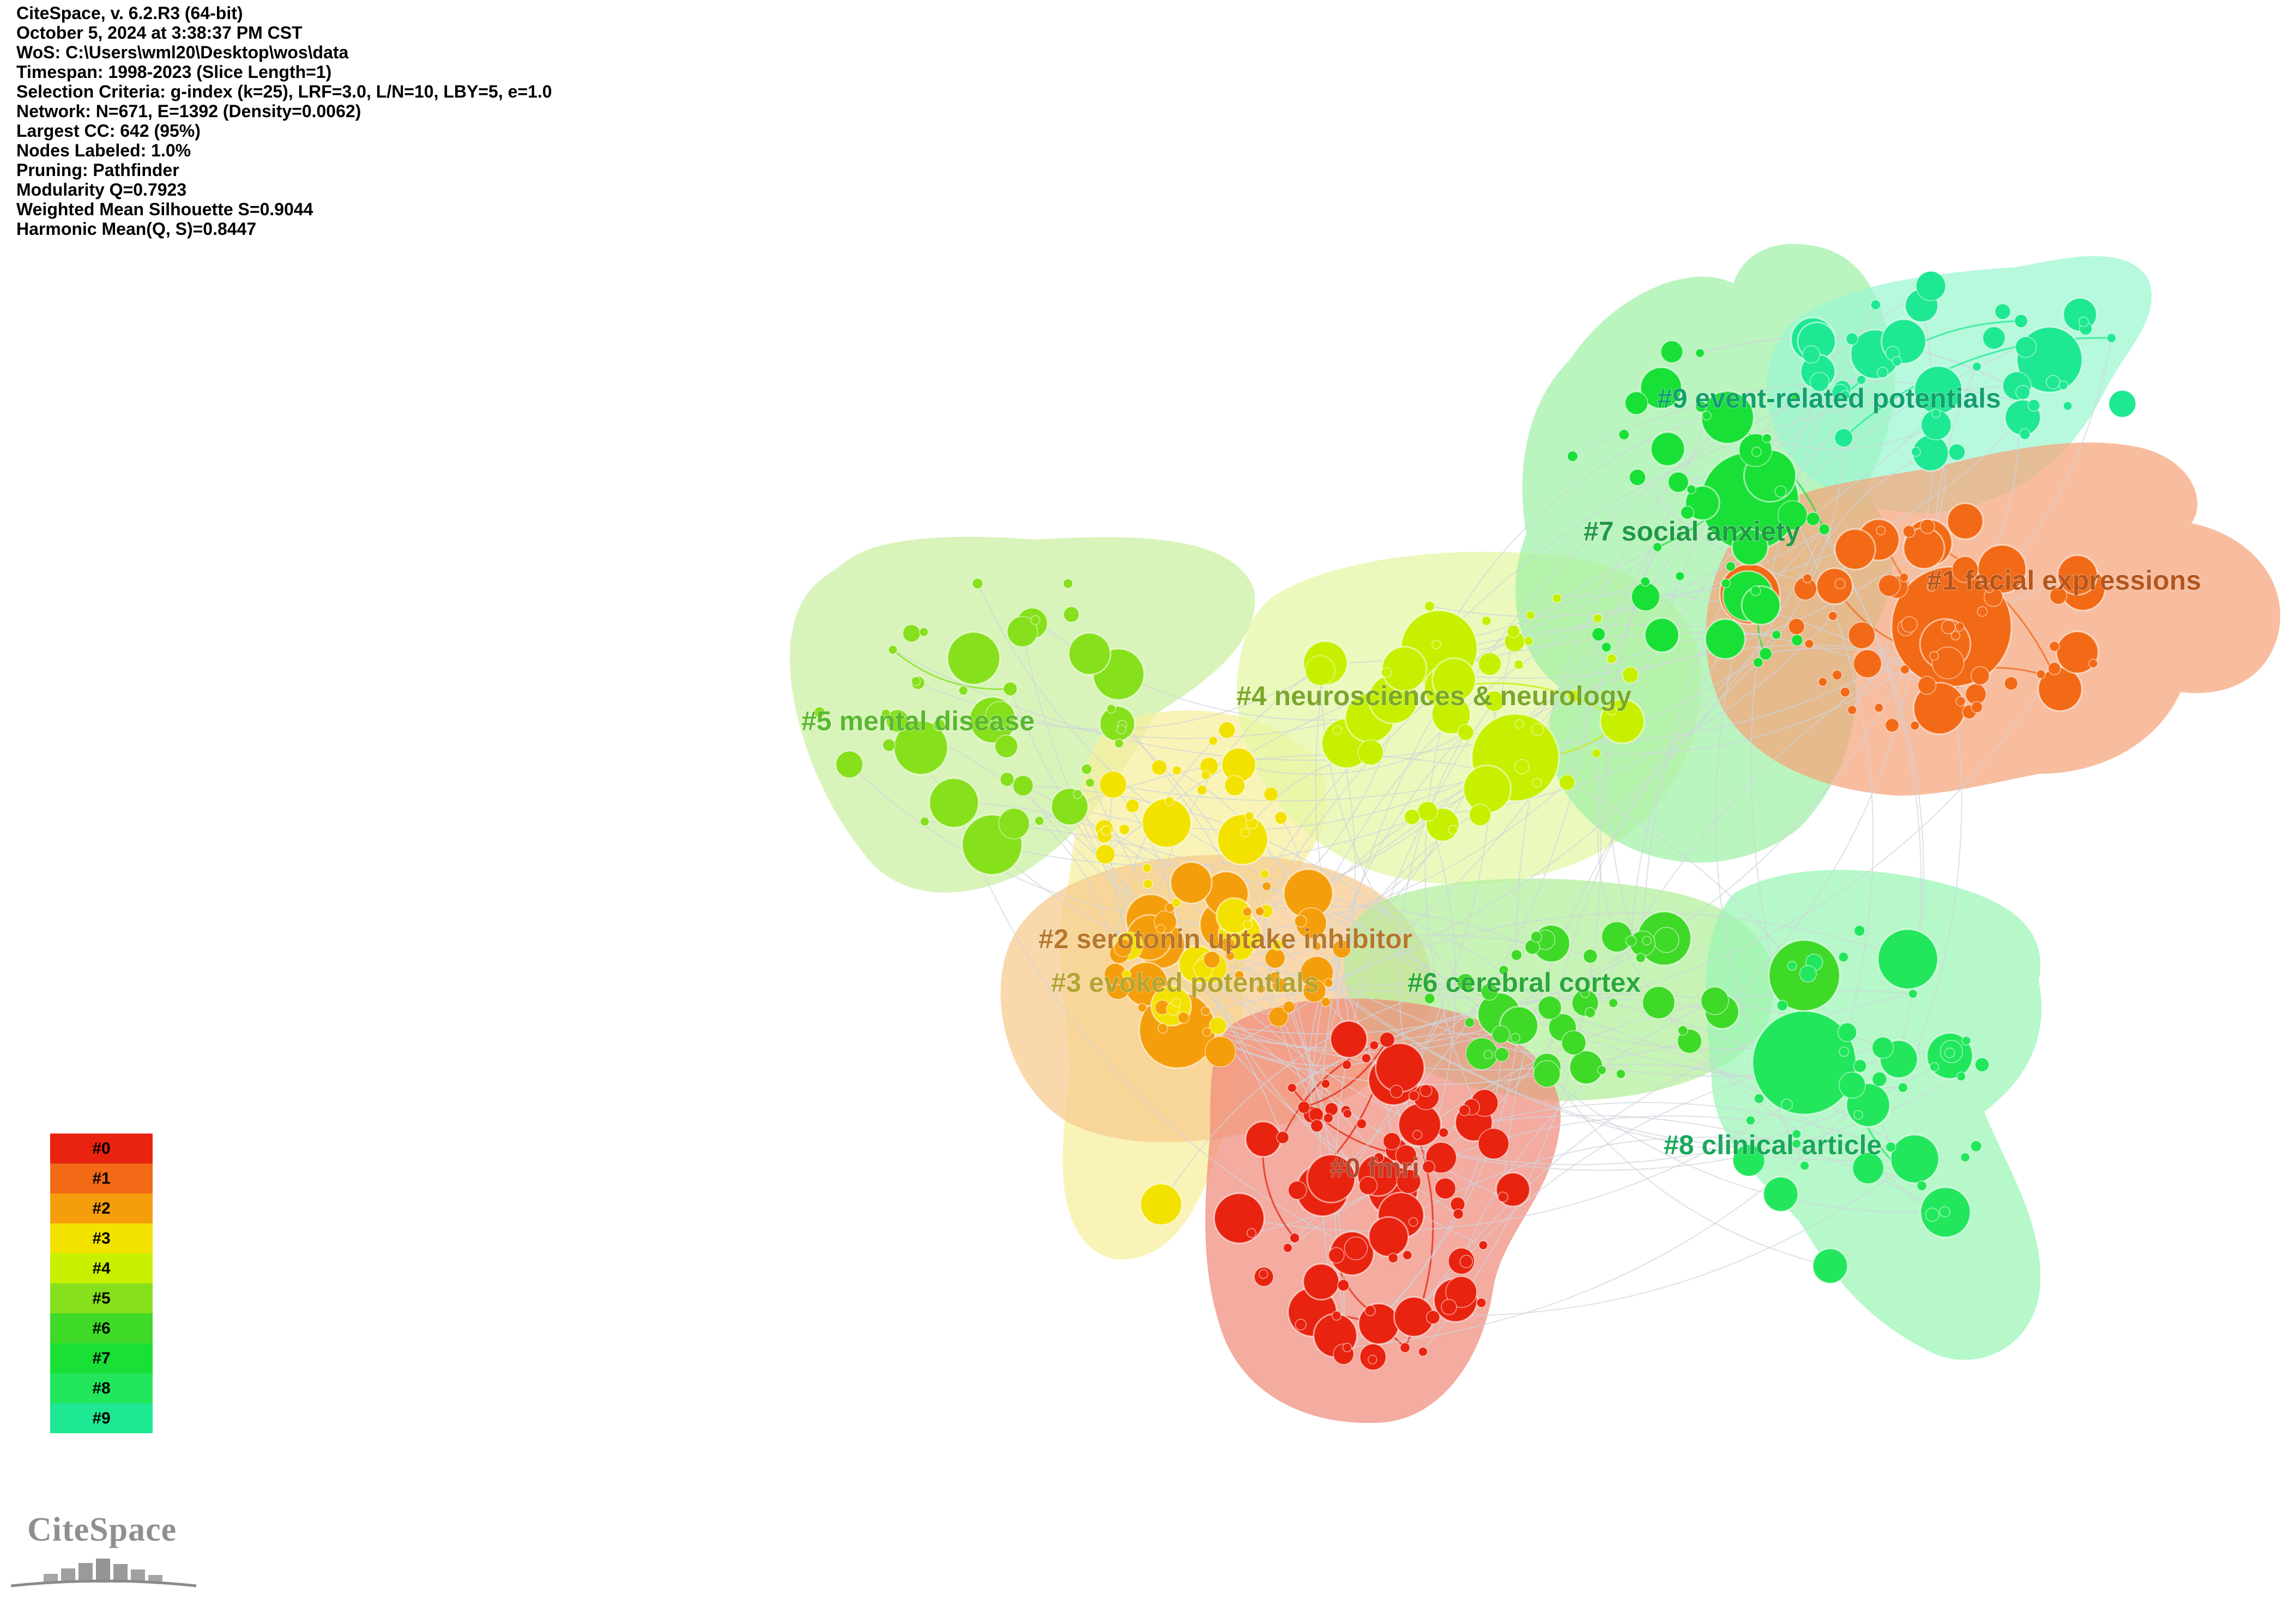 This screenshot has height=1612, width=2296. I want to click on cluster-label-9: #9 event-related potentials, so click(1829, 398).